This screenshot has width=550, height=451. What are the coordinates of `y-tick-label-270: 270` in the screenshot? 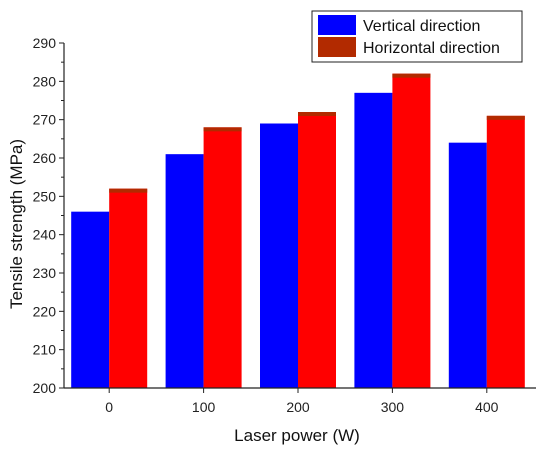 It's located at (45, 120).